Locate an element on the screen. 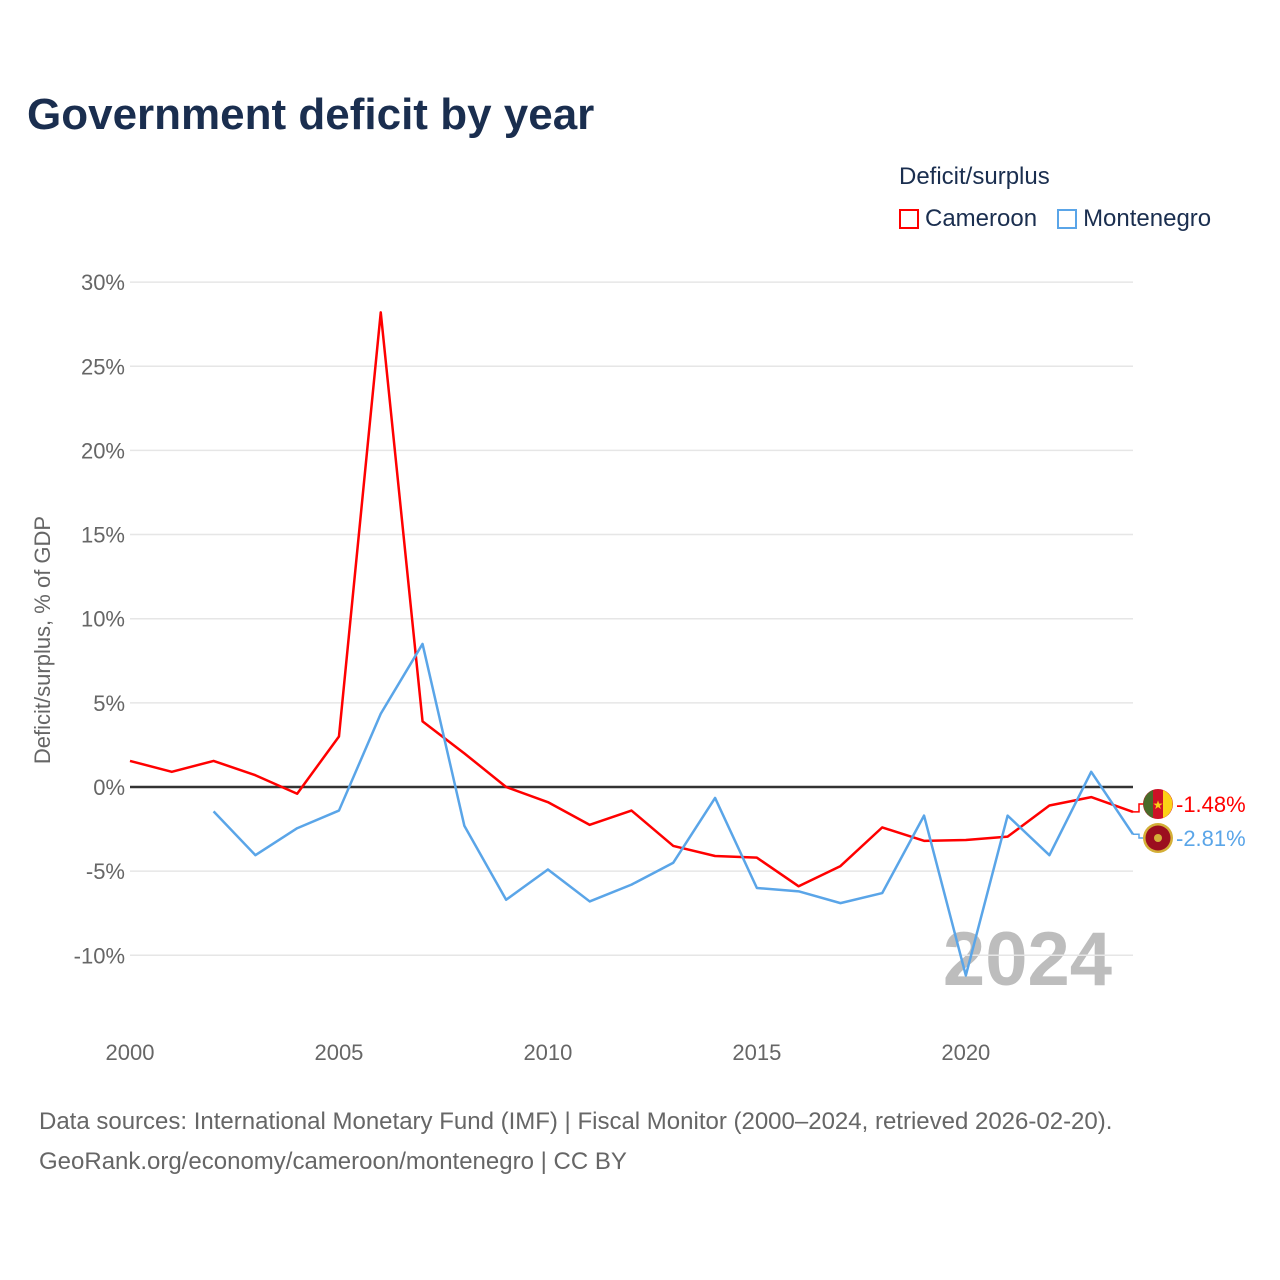 This screenshot has width=1280, height=1280. end-value-label: -1.48% is located at coordinates (1211, 804).